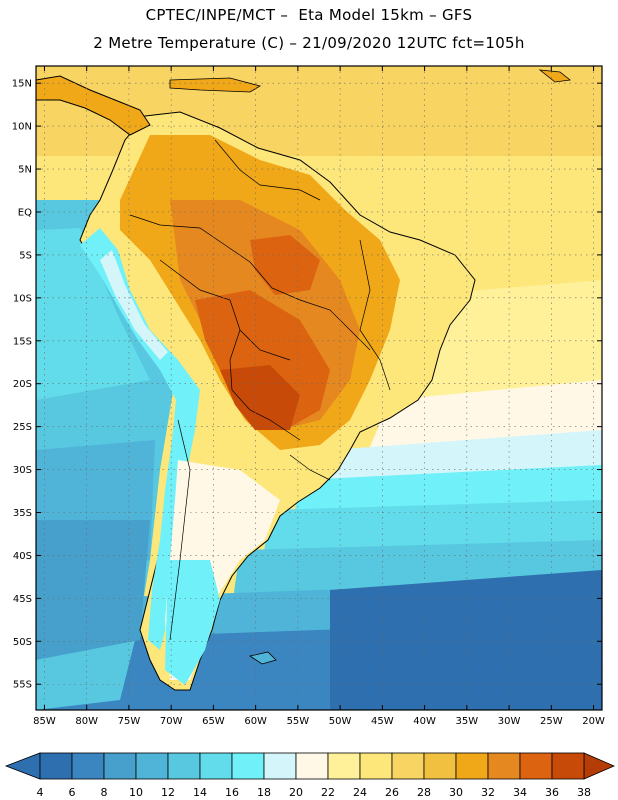 Image resolution: width=618 pixels, height=800 pixels. What do you see at coordinates (296, 792) in the screenshot?
I see `colorbar-label: 20` at bounding box center [296, 792].